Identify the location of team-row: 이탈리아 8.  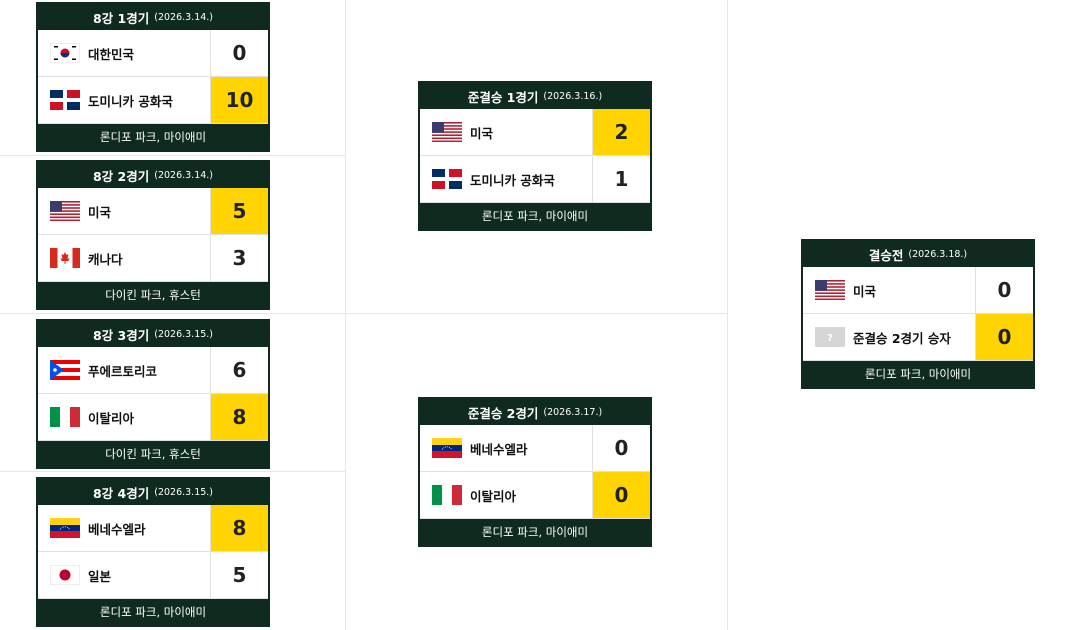
(153, 417).